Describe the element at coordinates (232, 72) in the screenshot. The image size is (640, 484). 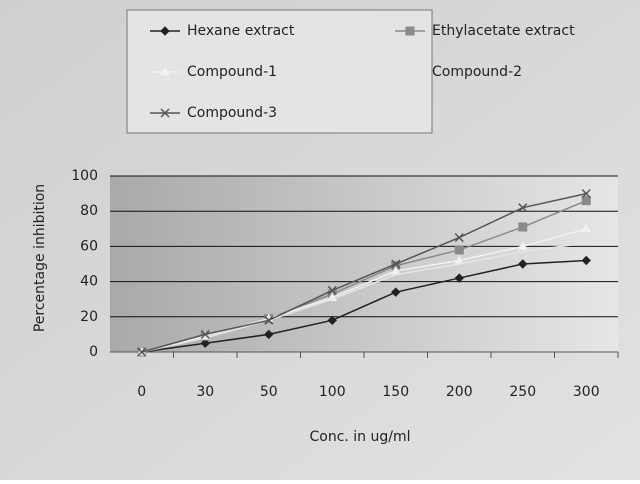
I see `legend-label: Compound-1` at that location.